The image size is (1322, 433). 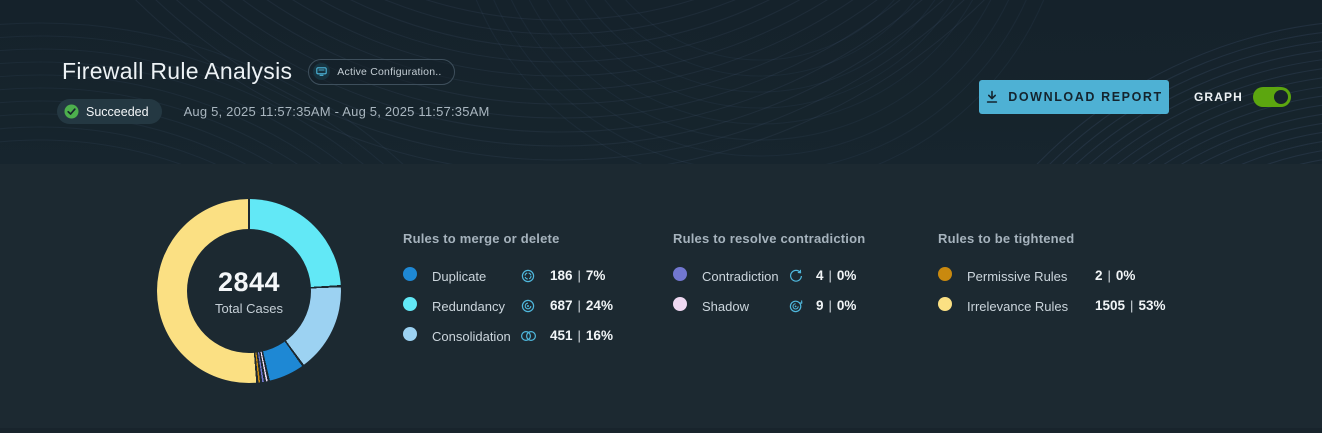 I want to click on irrelevance-rules-color-dot, so click(x=945, y=303).